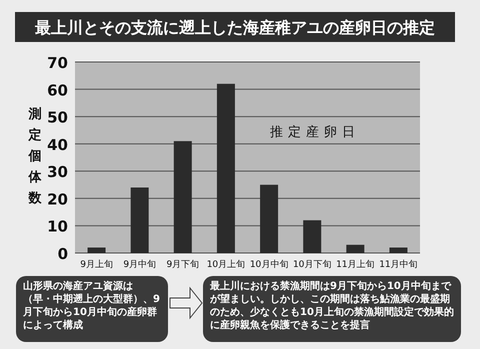 The width and height of the screenshot is (480, 349). I want to click on x-tick-label: 9月中旬, so click(139, 264).